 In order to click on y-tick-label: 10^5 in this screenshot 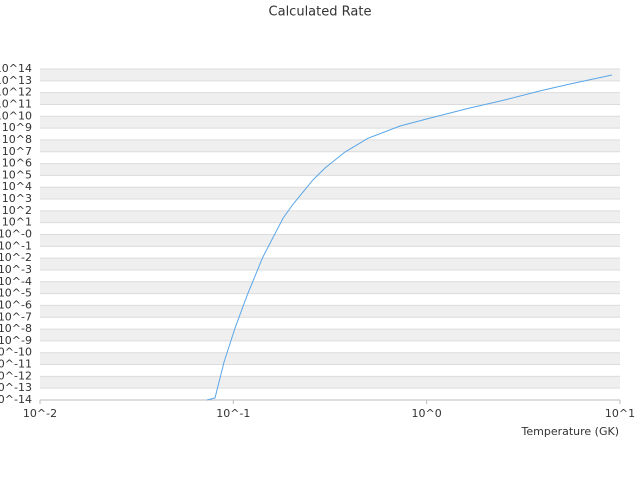, I will do `click(17, 174)`.